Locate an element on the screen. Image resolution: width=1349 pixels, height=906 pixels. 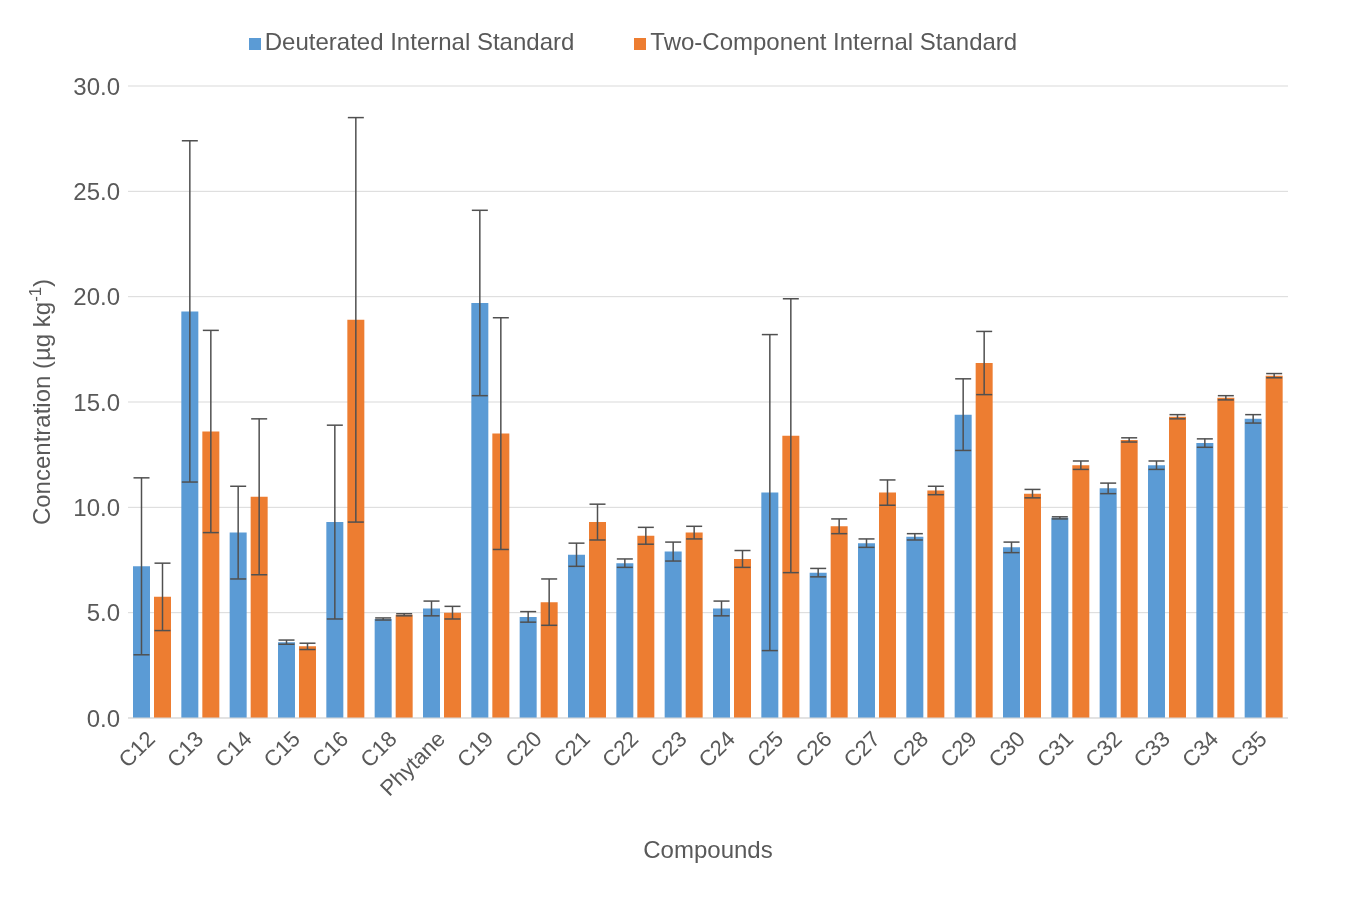
x-axis-title: Compounds is located at coordinates (708, 849).